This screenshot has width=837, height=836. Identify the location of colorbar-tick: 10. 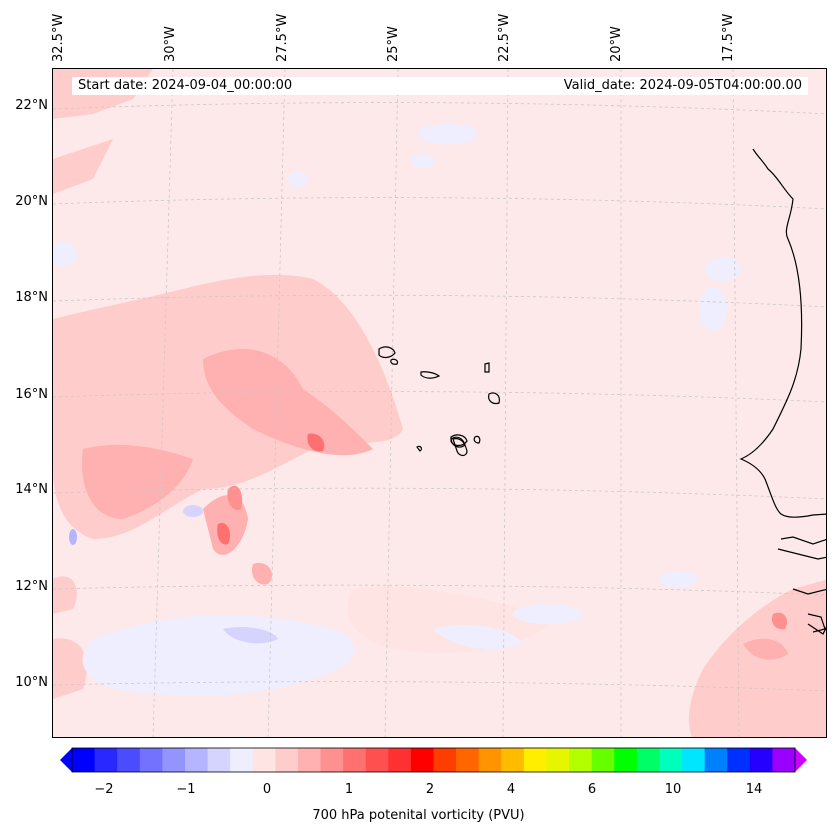
(673, 789).